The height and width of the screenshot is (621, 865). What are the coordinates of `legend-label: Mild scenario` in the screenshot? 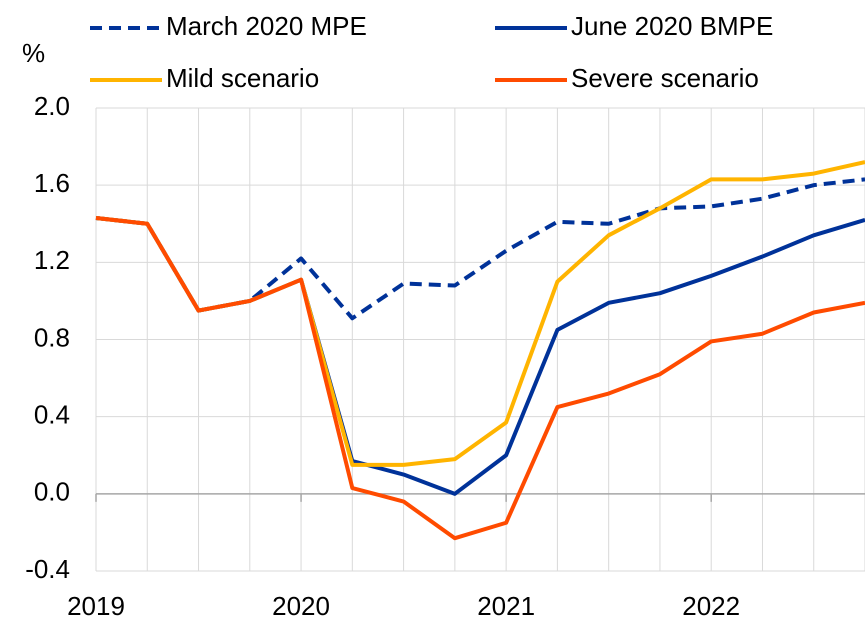 It's located at (242, 78).